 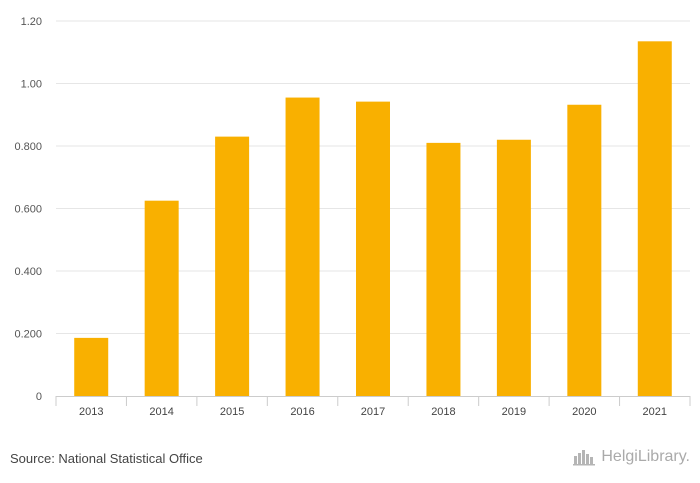 I want to click on x-tick-label: 2018, so click(x=443, y=412).